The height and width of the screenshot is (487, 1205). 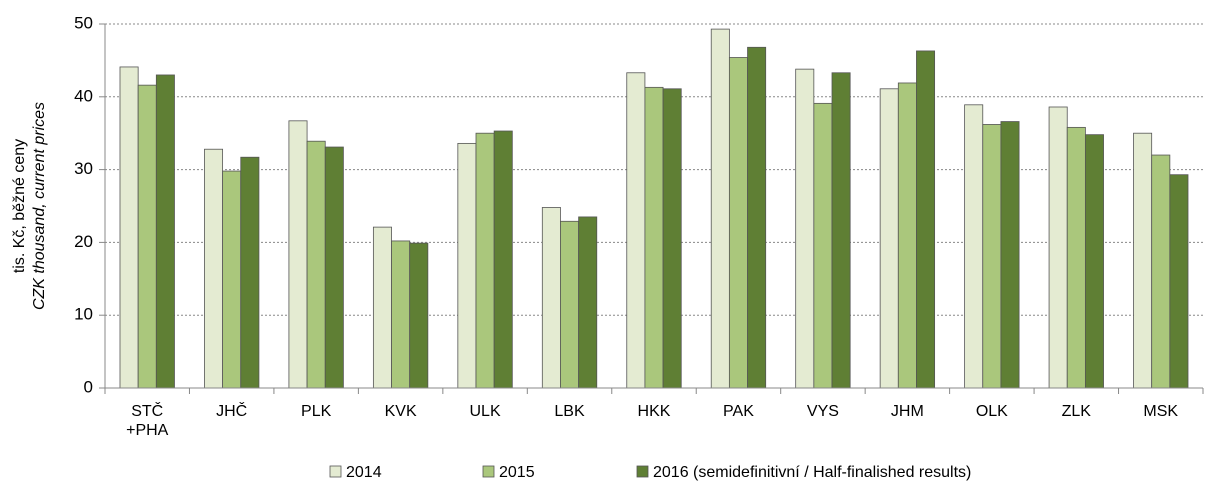 I want to click on x-tick-label: VYS, so click(x=822, y=411).